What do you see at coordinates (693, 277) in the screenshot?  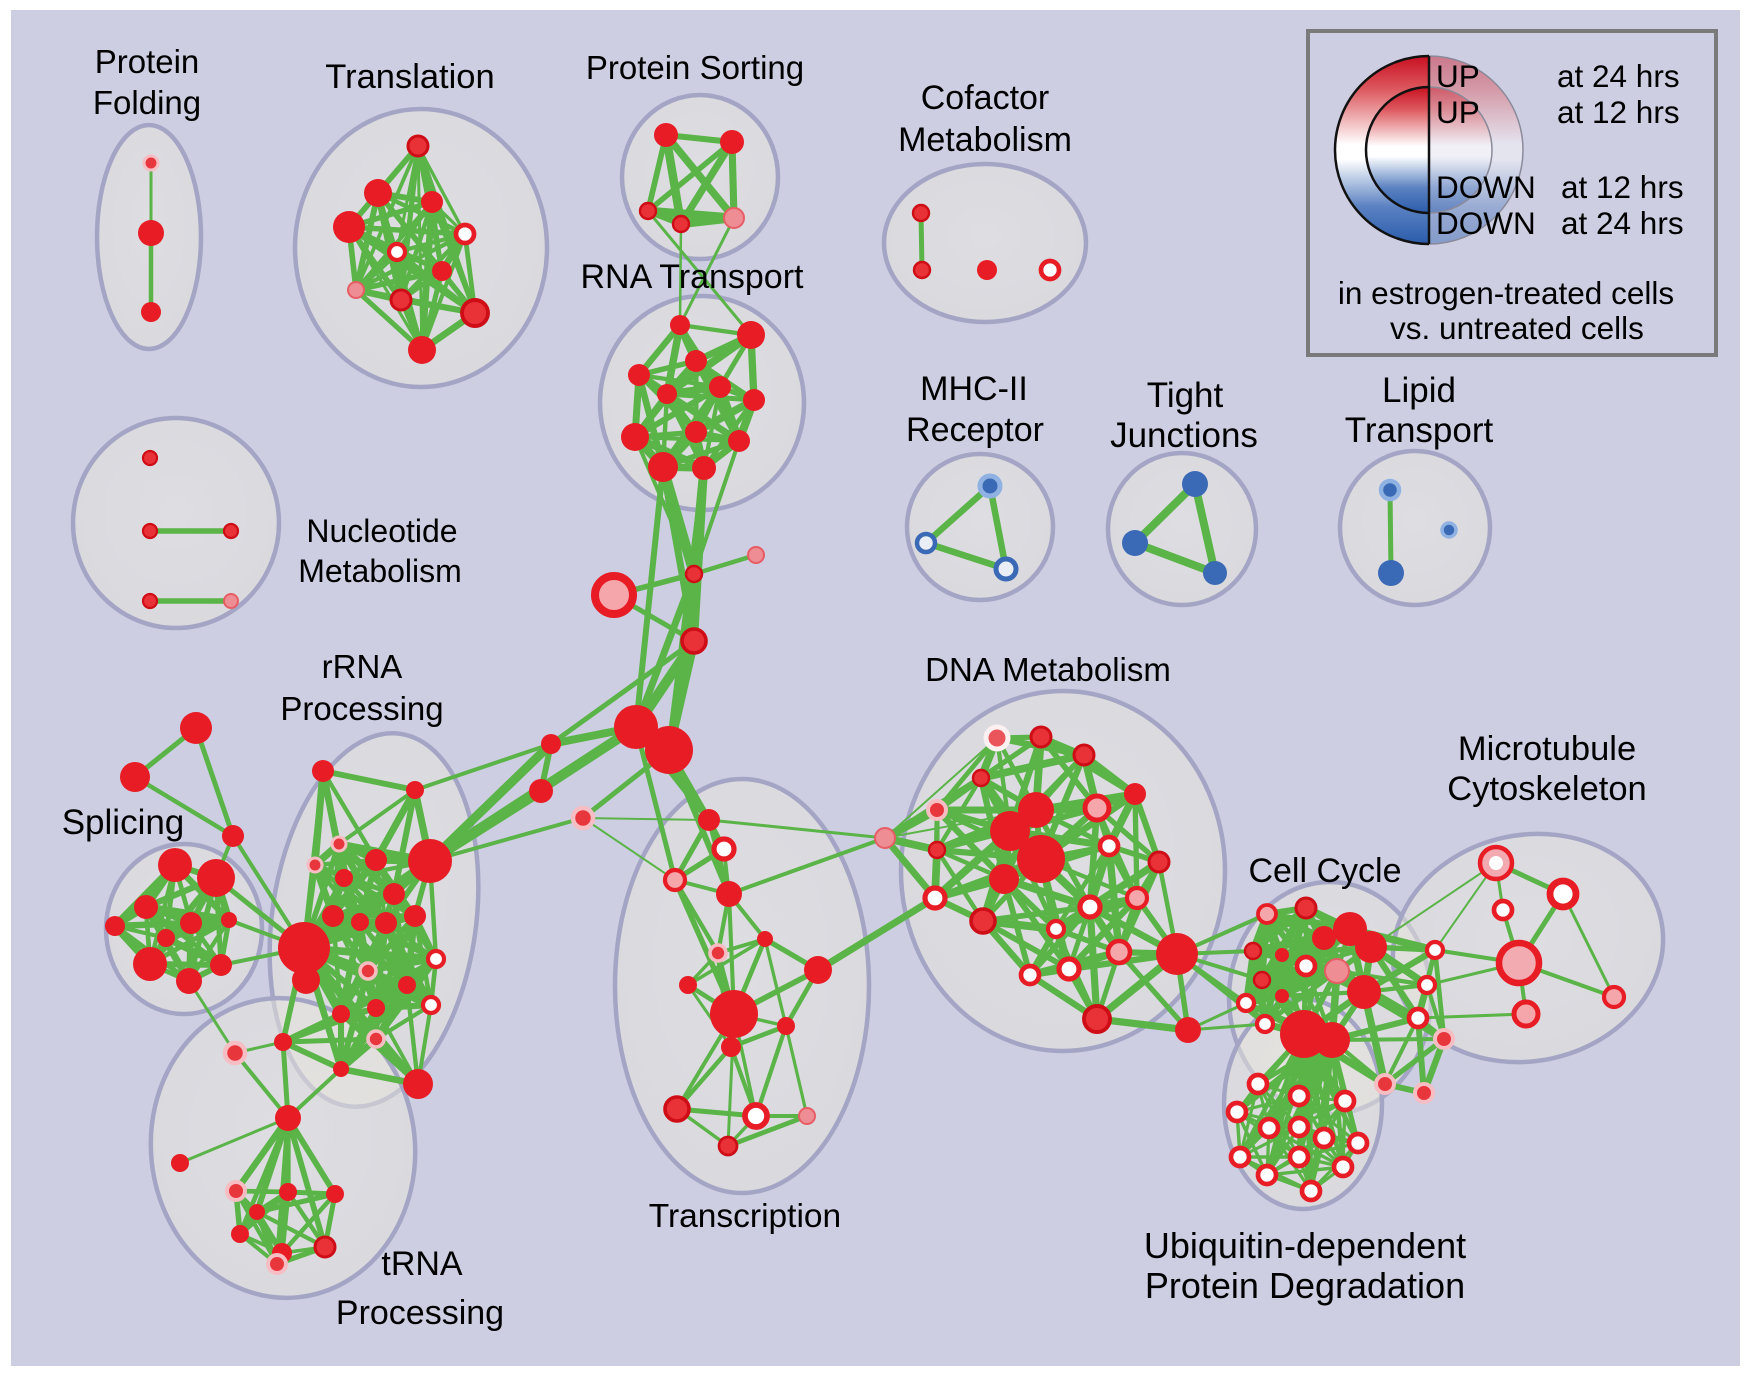 I see `svg-text: RNA Transport` at bounding box center [693, 277].